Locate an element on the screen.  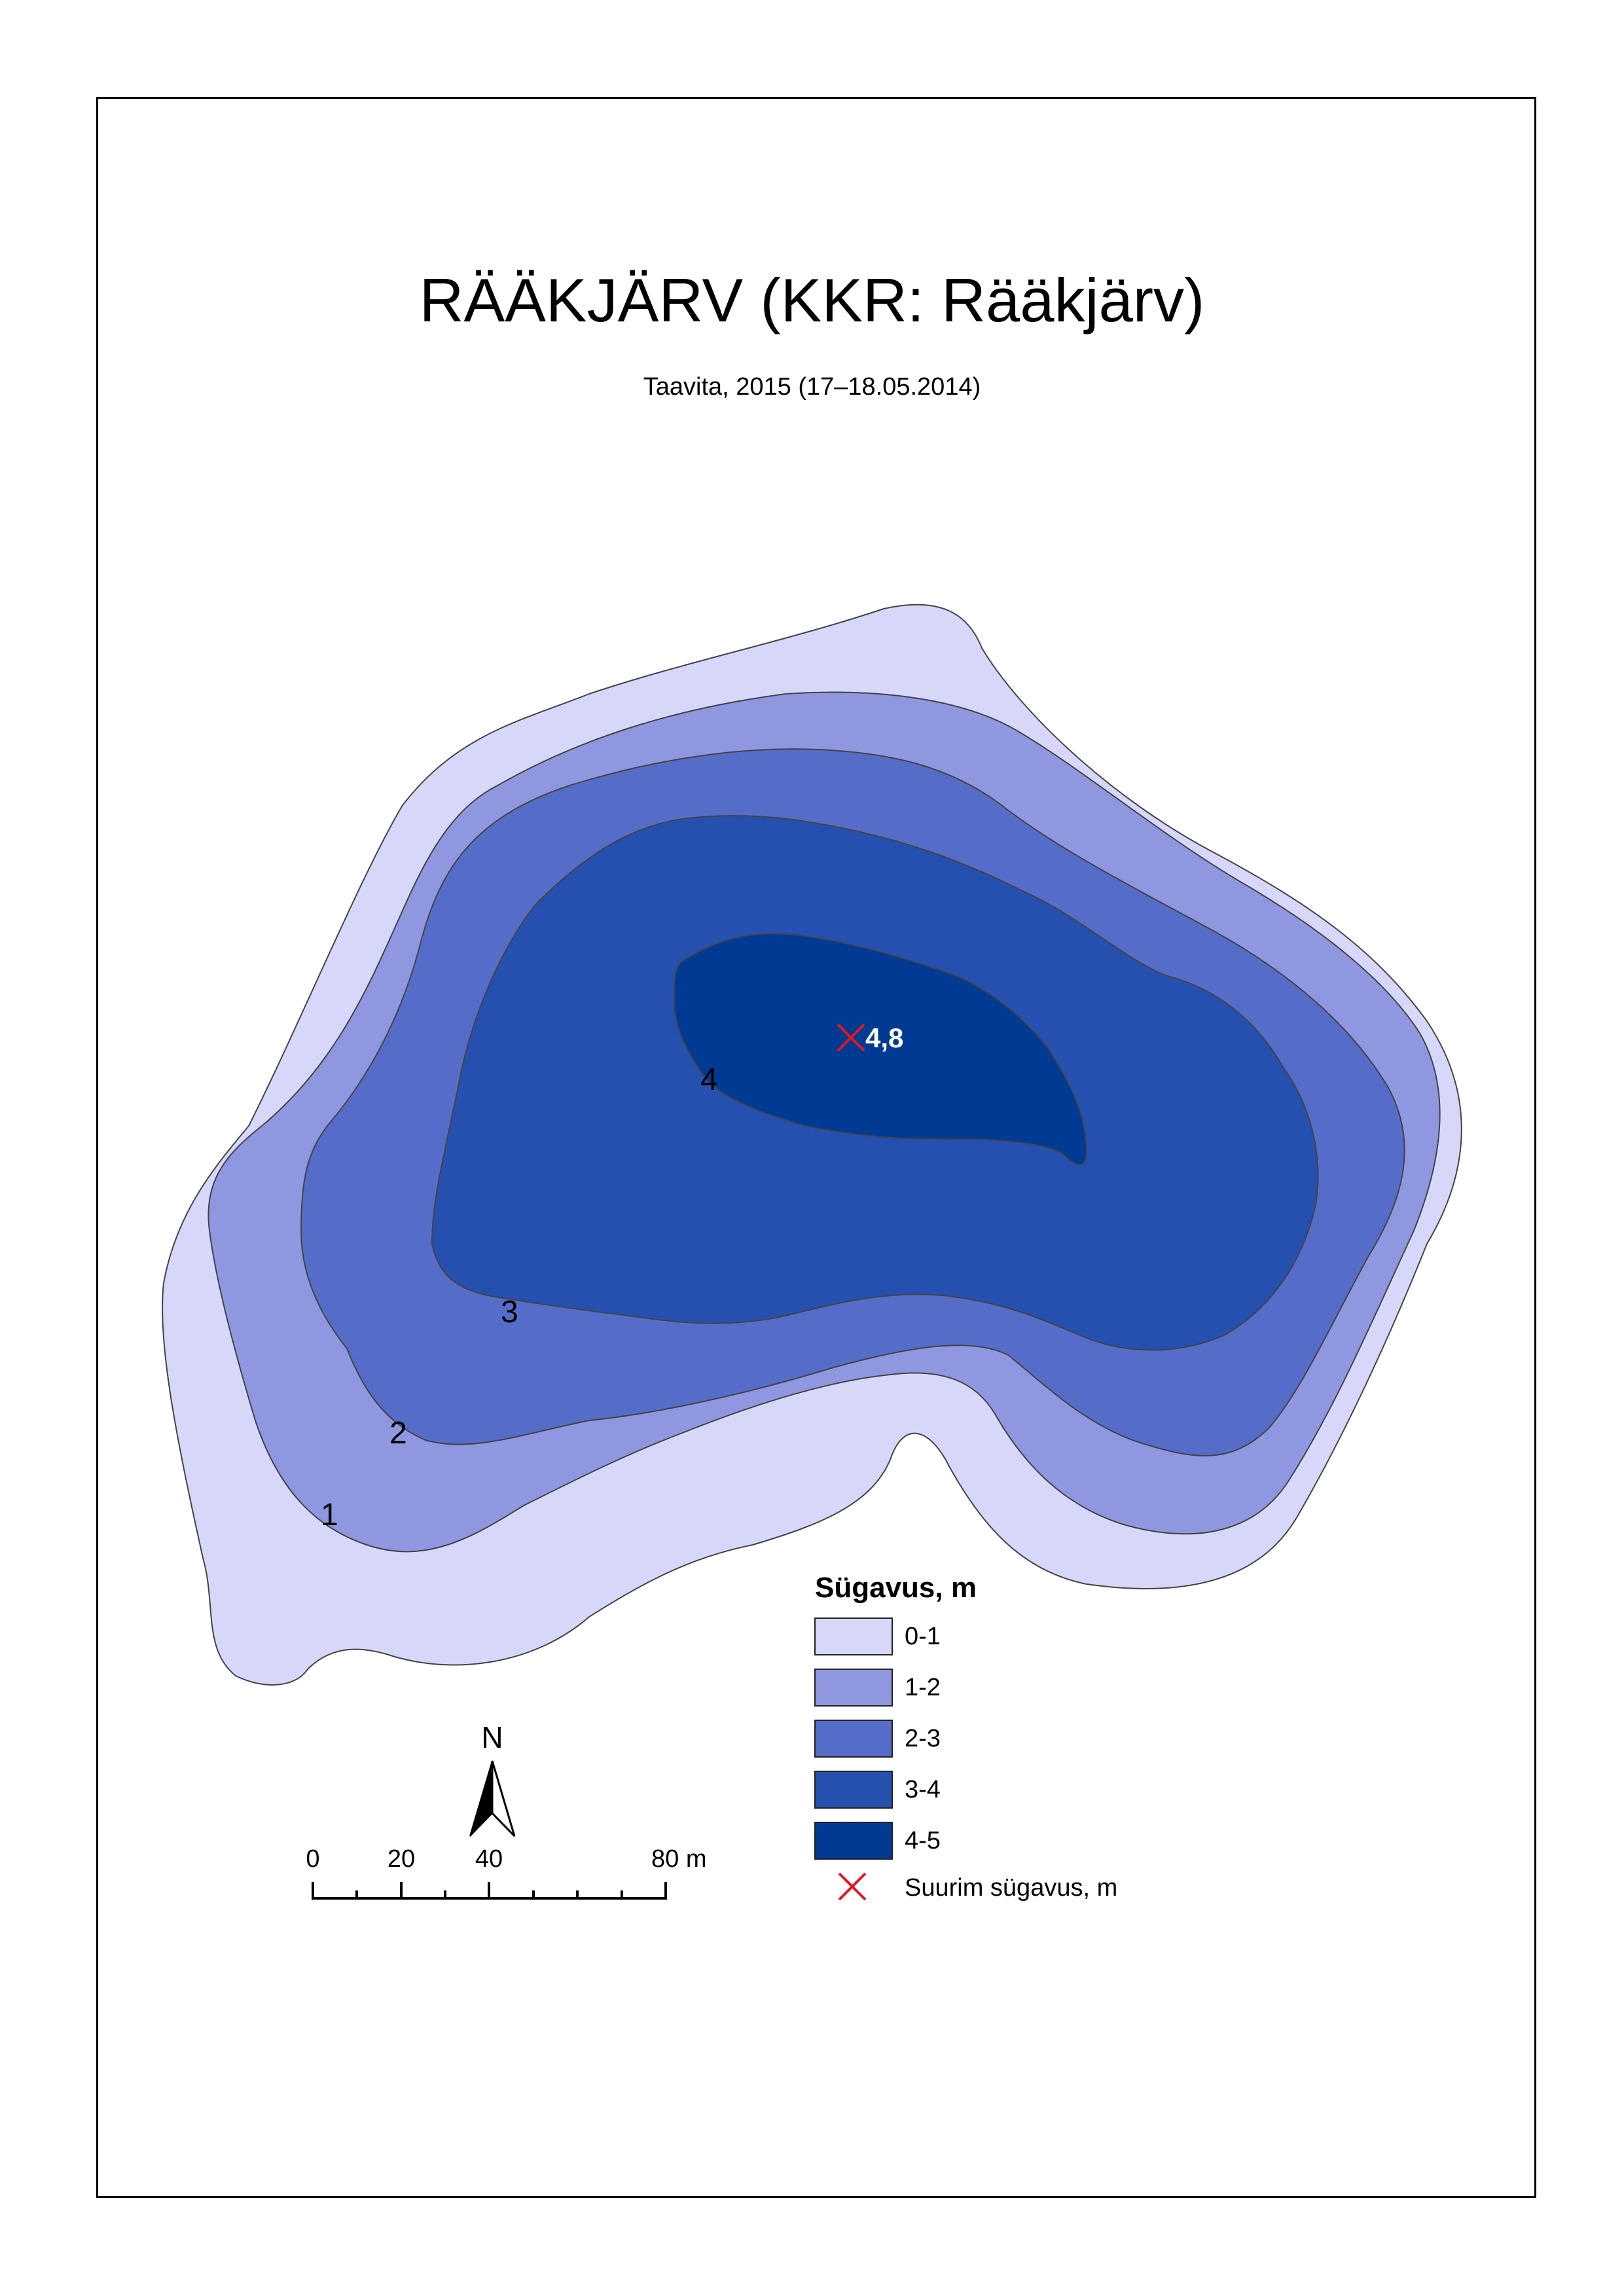
contour-label-2: 2 is located at coordinates (398, 1433).